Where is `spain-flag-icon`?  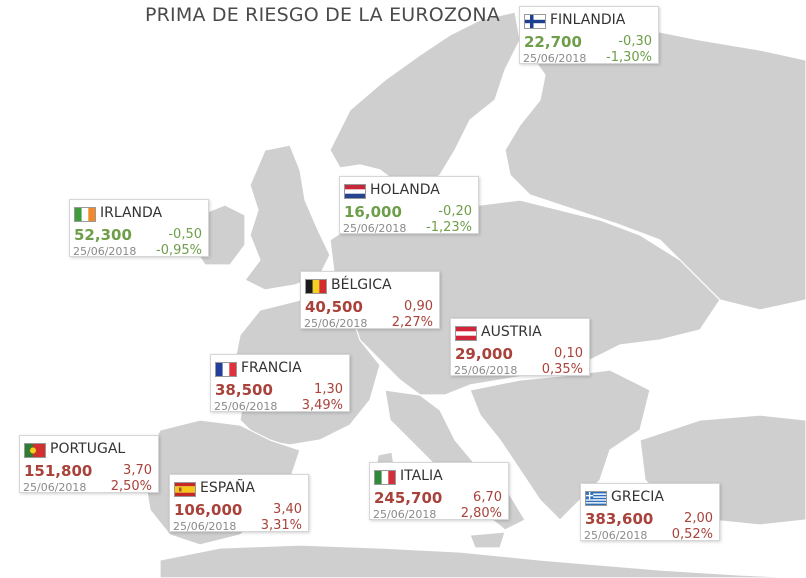 spain-flag-icon is located at coordinates (185, 489).